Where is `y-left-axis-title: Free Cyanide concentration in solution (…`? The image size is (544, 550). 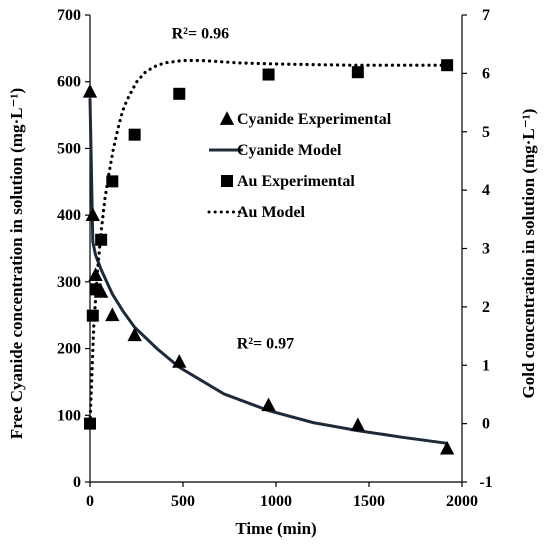
y-left-axis-title: Free Cyanide concentration in solution (… is located at coordinates (16, 263).